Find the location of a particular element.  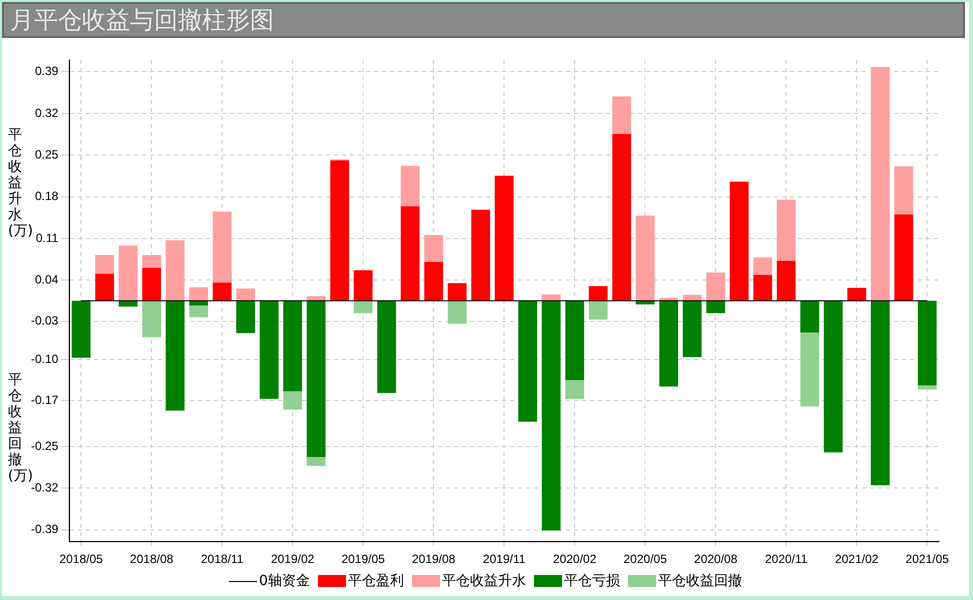

x-tick-label: 2019/08 is located at coordinates (434, 559).